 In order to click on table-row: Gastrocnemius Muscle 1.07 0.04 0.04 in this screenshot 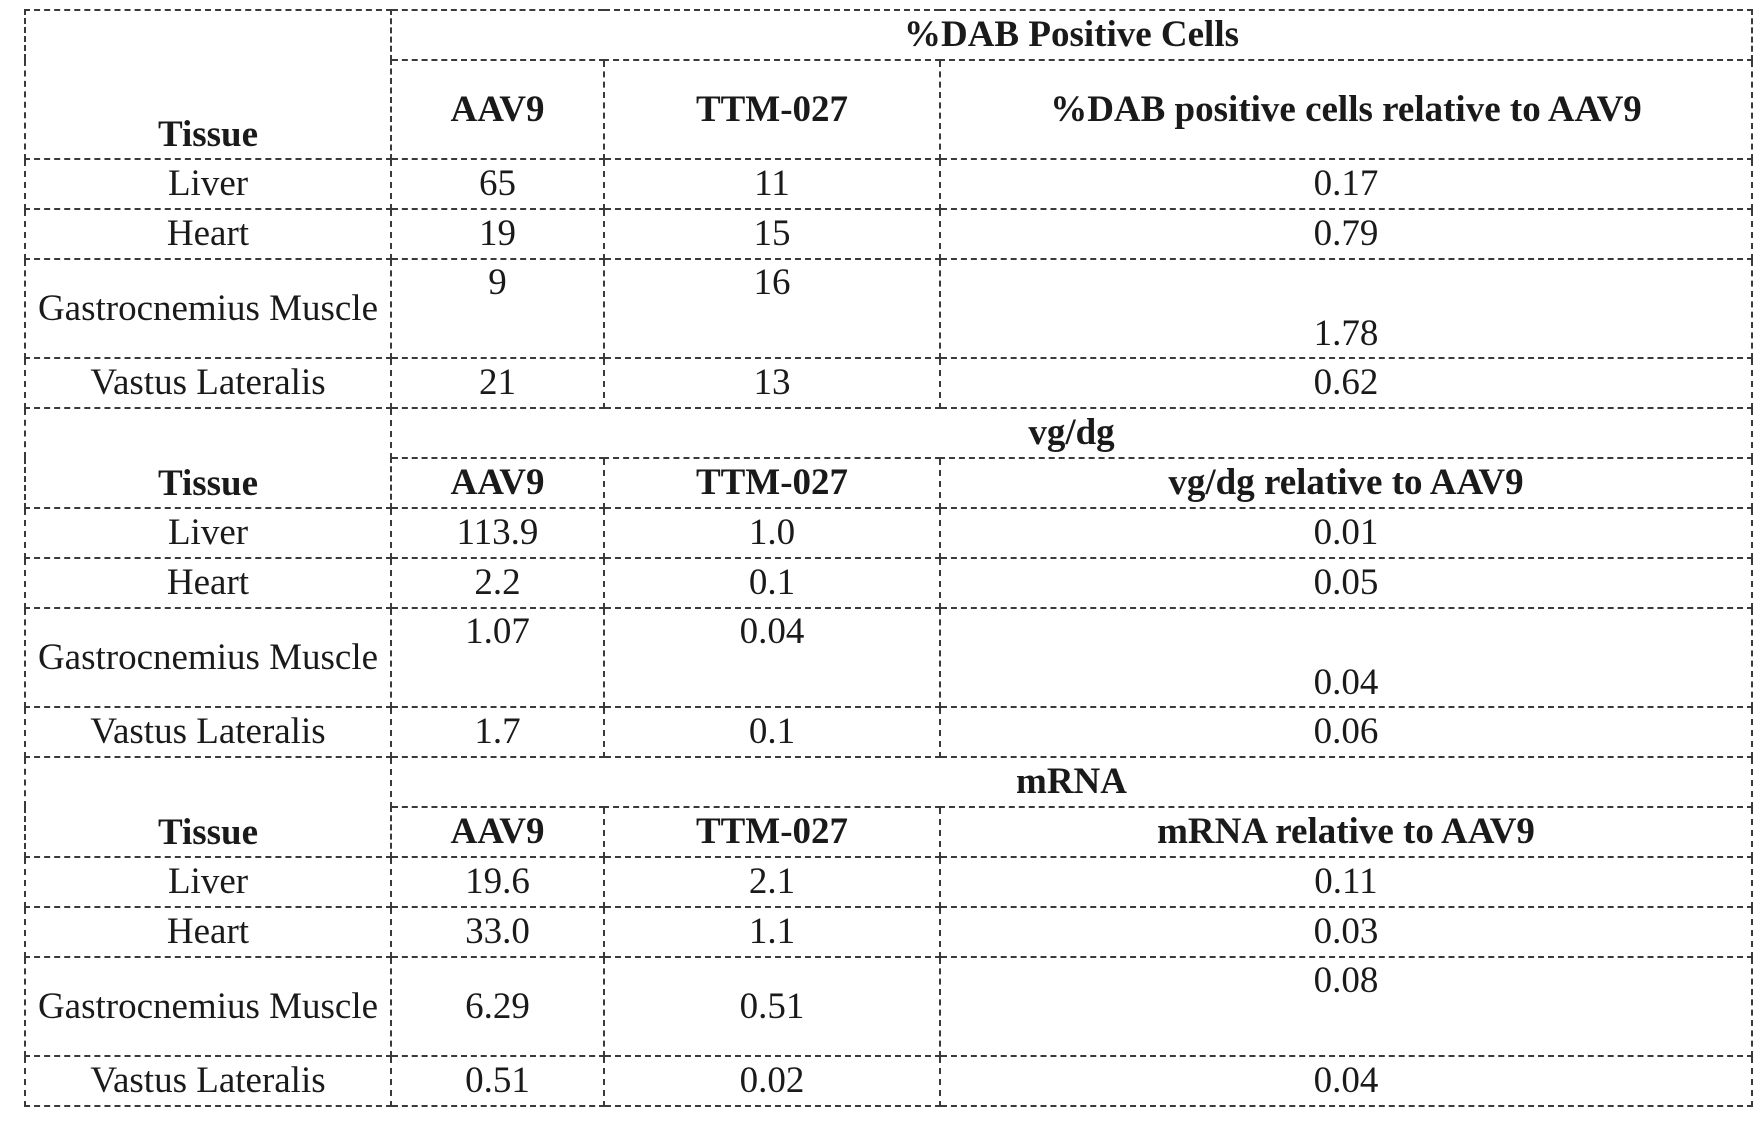, I will do `click(888, 657)`.